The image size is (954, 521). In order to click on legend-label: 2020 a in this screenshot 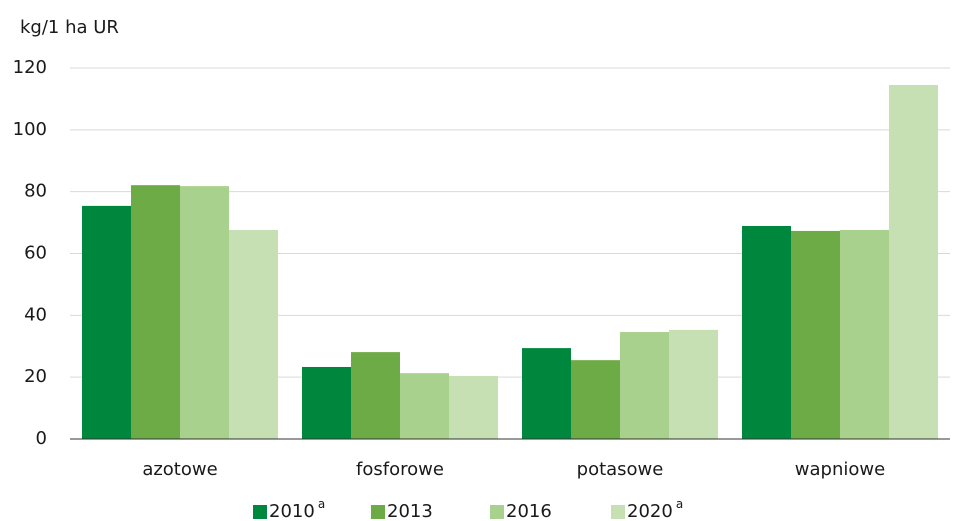, I will do `click(655, 509)`.